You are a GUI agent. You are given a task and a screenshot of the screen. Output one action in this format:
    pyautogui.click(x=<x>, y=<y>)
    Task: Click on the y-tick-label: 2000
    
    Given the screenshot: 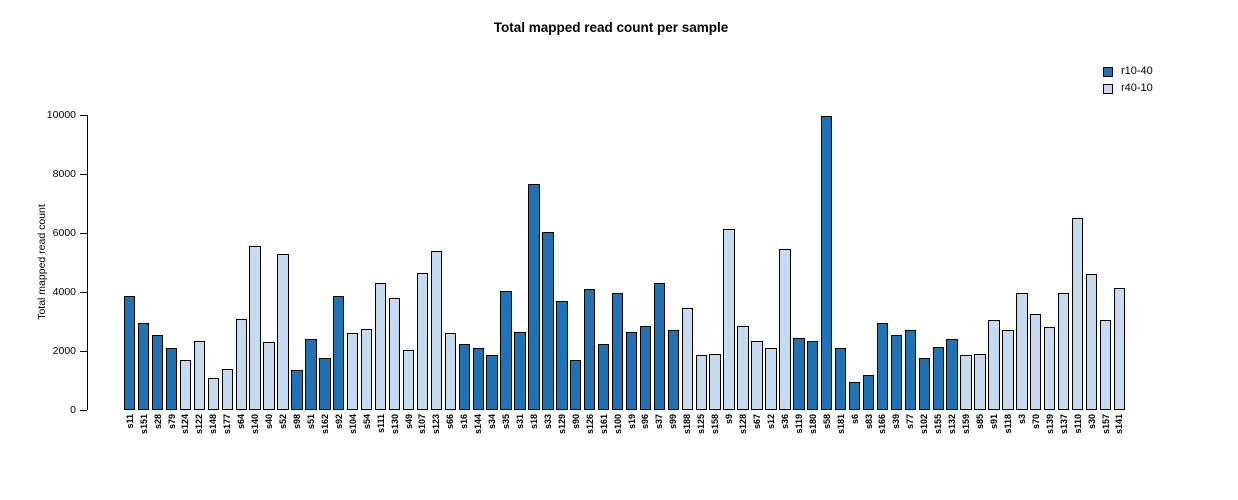 What is the action you would take?
    pyautogui.click(x=64, y=351)
    